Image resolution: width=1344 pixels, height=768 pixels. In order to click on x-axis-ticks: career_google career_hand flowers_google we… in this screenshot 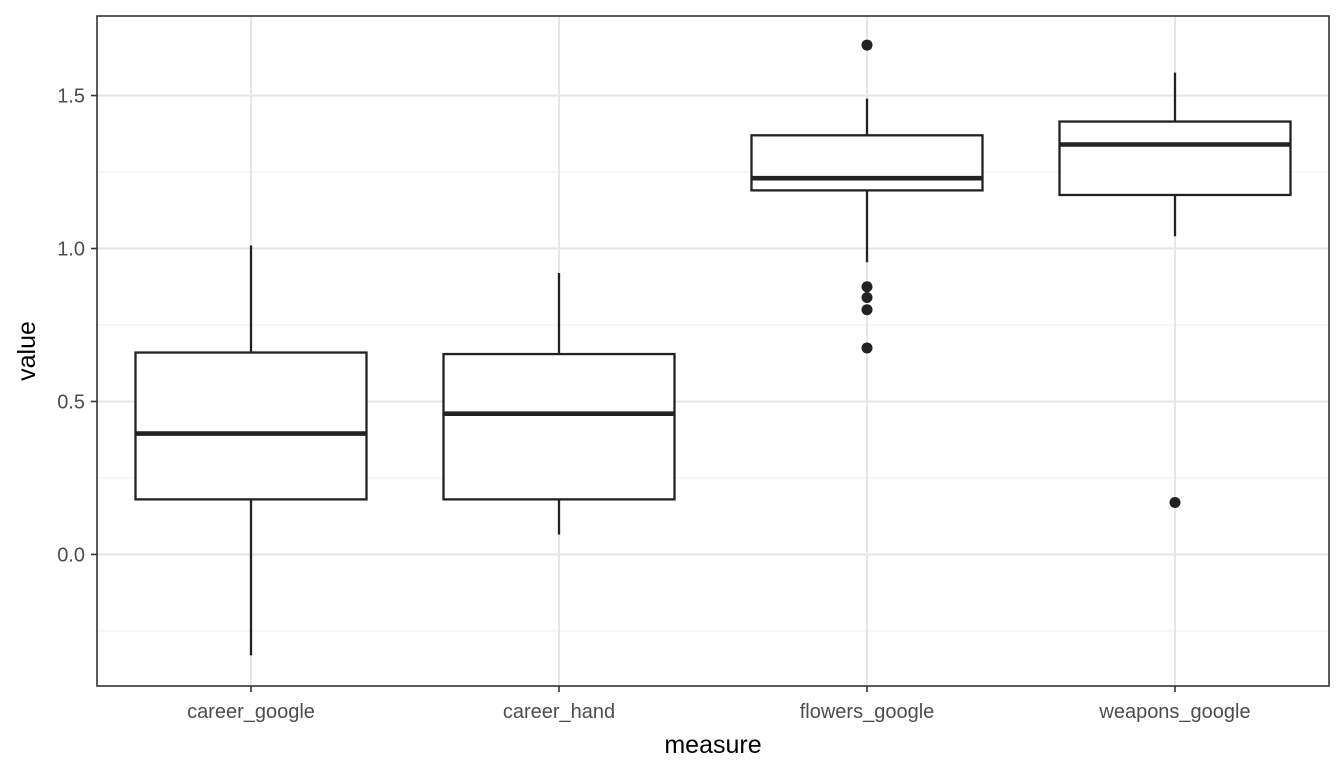, I will do `click(719, 704)`.